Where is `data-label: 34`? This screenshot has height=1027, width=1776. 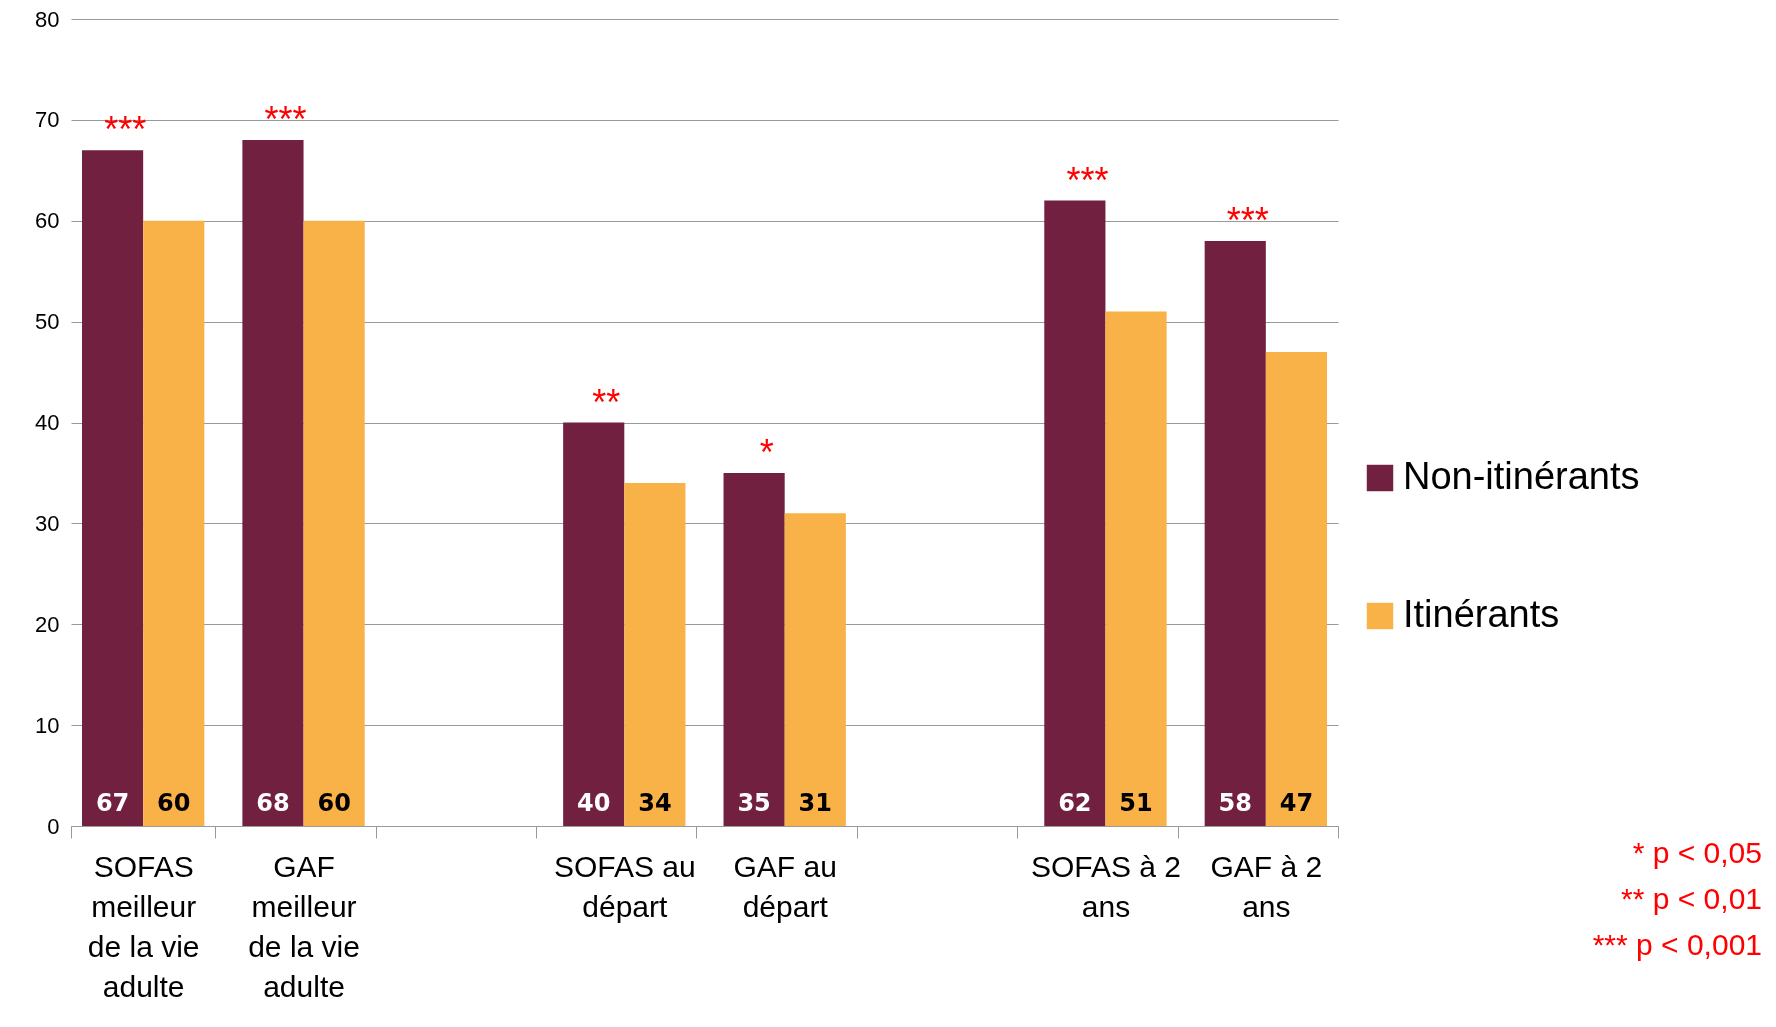
data-label: 34 is located at coordinates (655, 803).